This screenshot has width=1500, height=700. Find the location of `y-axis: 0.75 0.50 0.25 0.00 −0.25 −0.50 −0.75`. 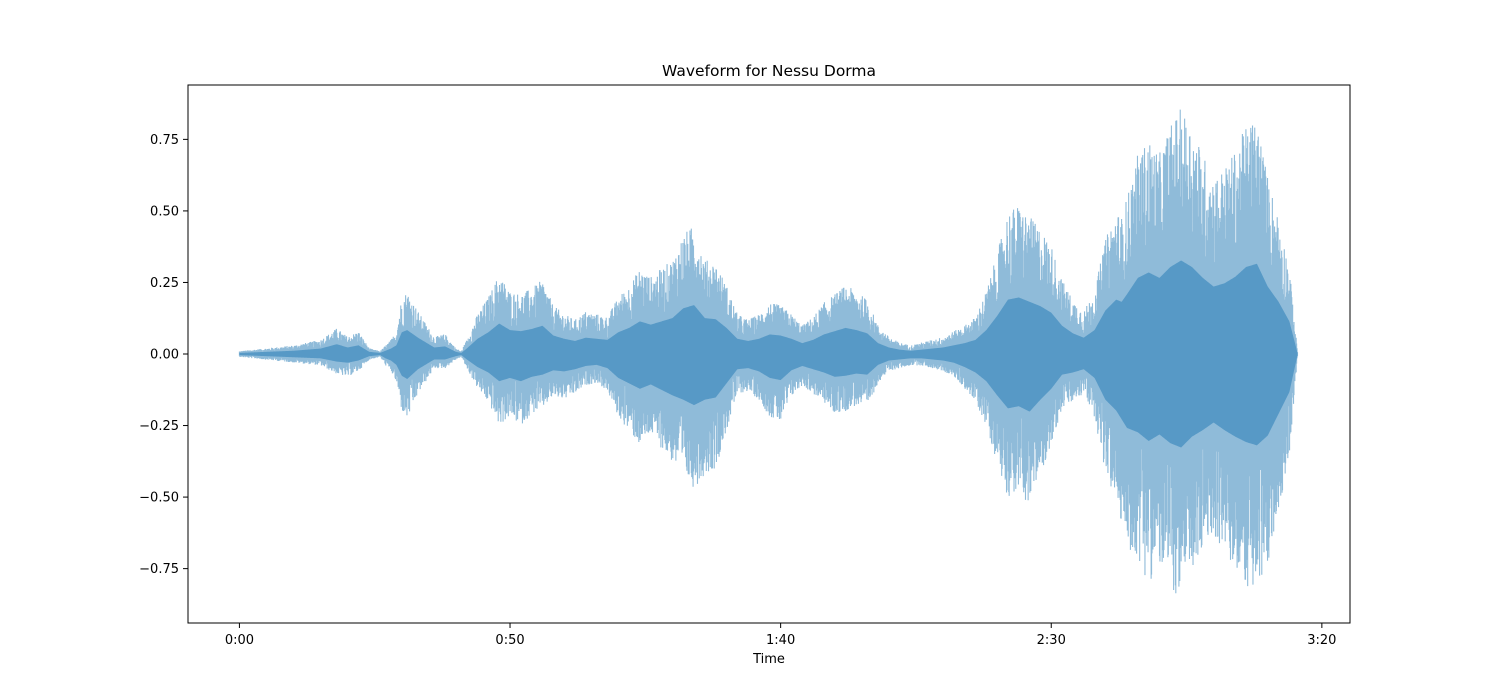

y-axis: 0.75 0.50 0.25 0.00 −0.25 −0.50 −0.75 is located at coordinates (163, 355).